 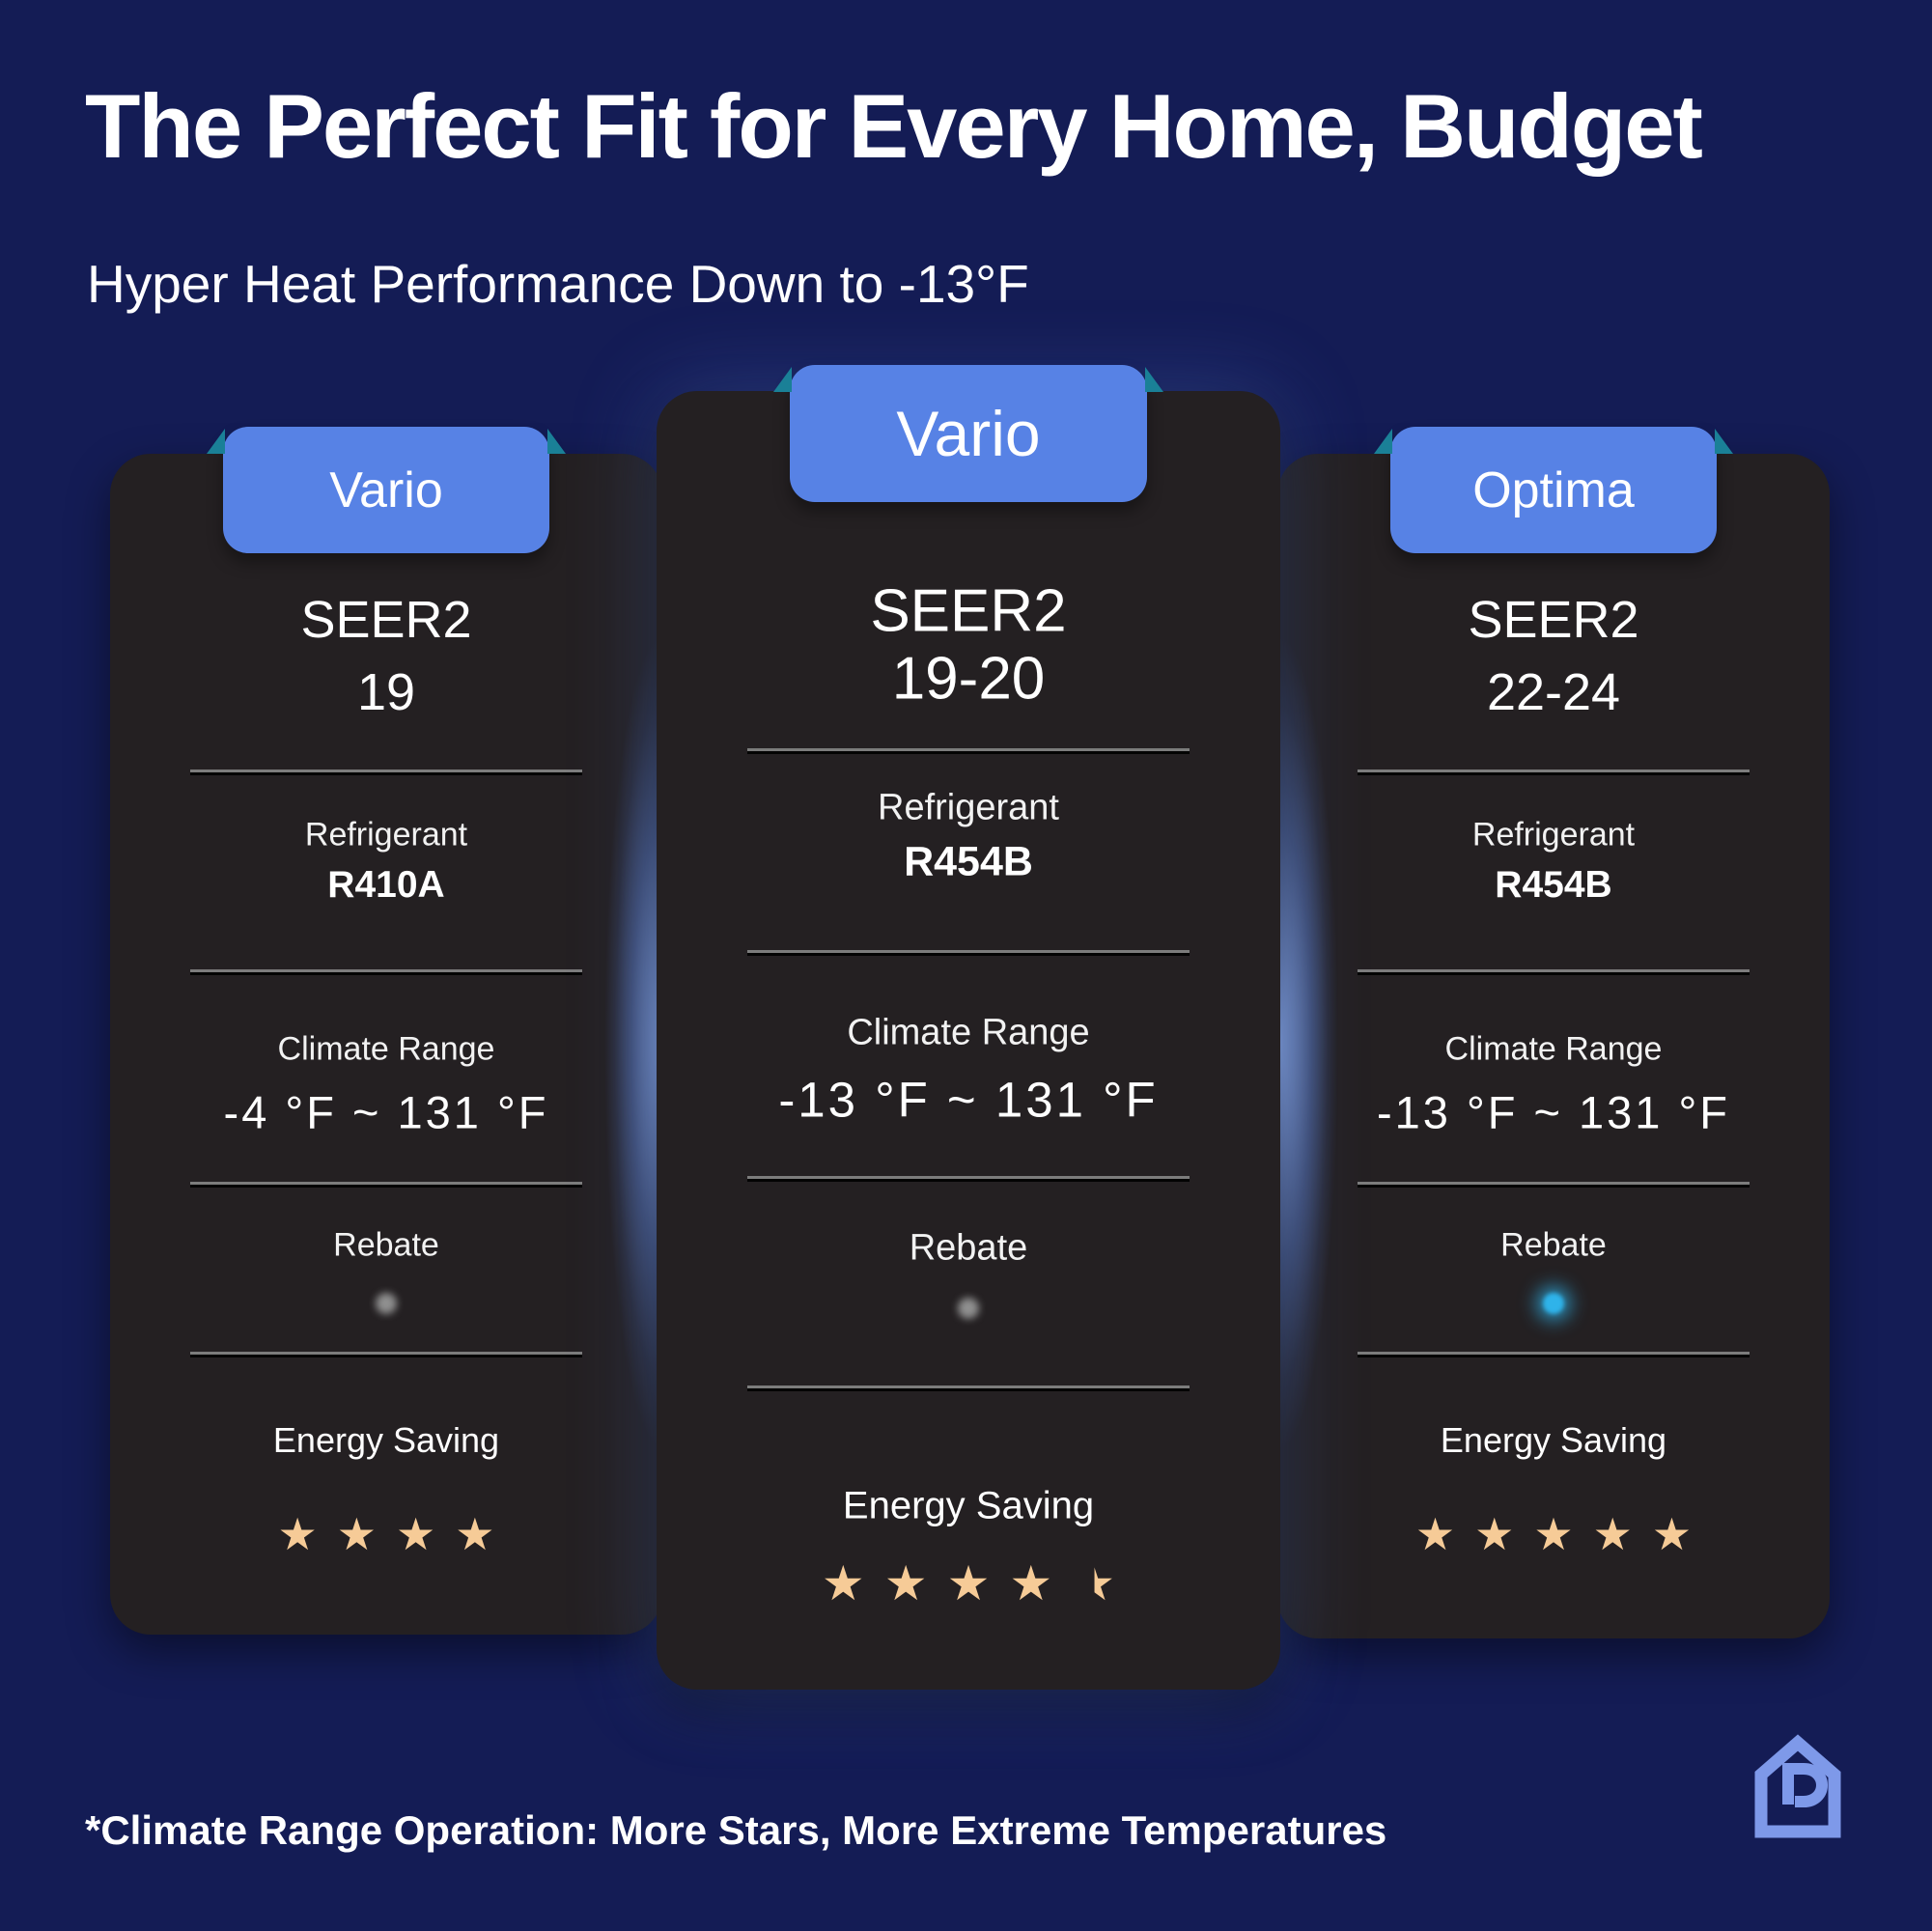 What do you see at coordinates (386, 1112) in the screenshot?
I see `climate-range-value: -4 °F ~ 131 °F` at bounding box center [386, 1112].